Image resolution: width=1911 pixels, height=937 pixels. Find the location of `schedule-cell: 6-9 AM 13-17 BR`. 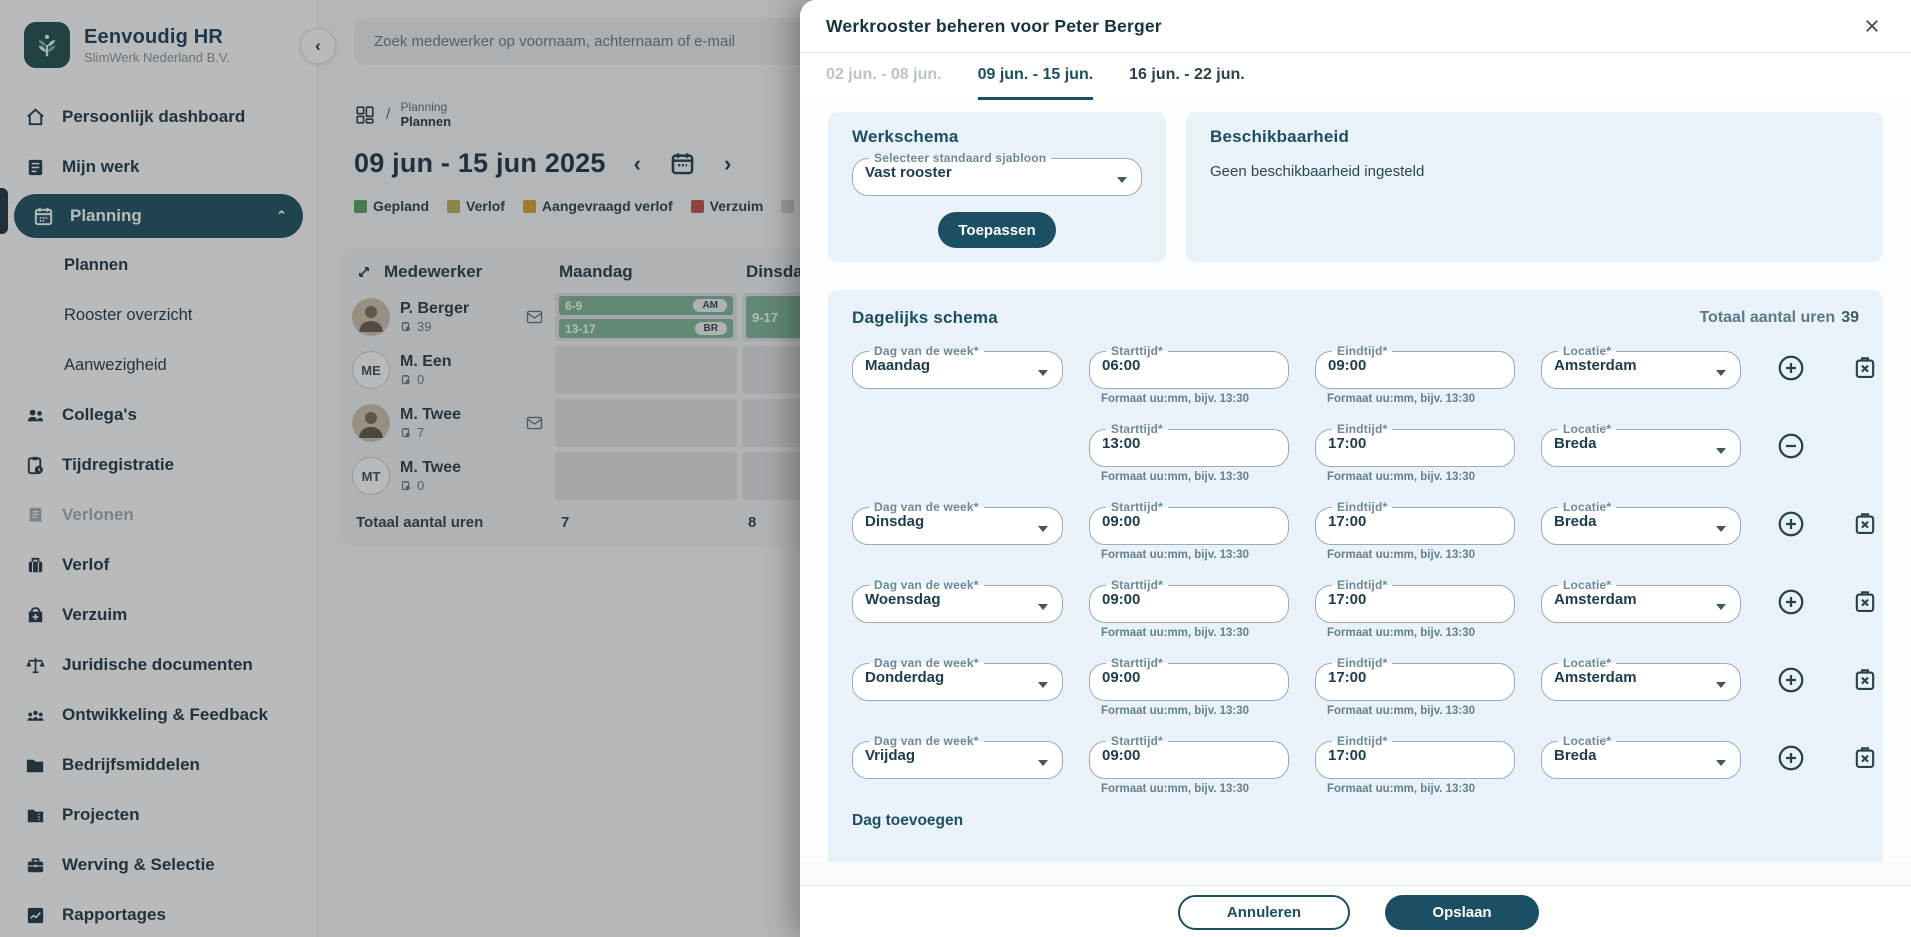

schedule-cell: 6-9 AM 13-17 BR is located at coordinates (646, 317).